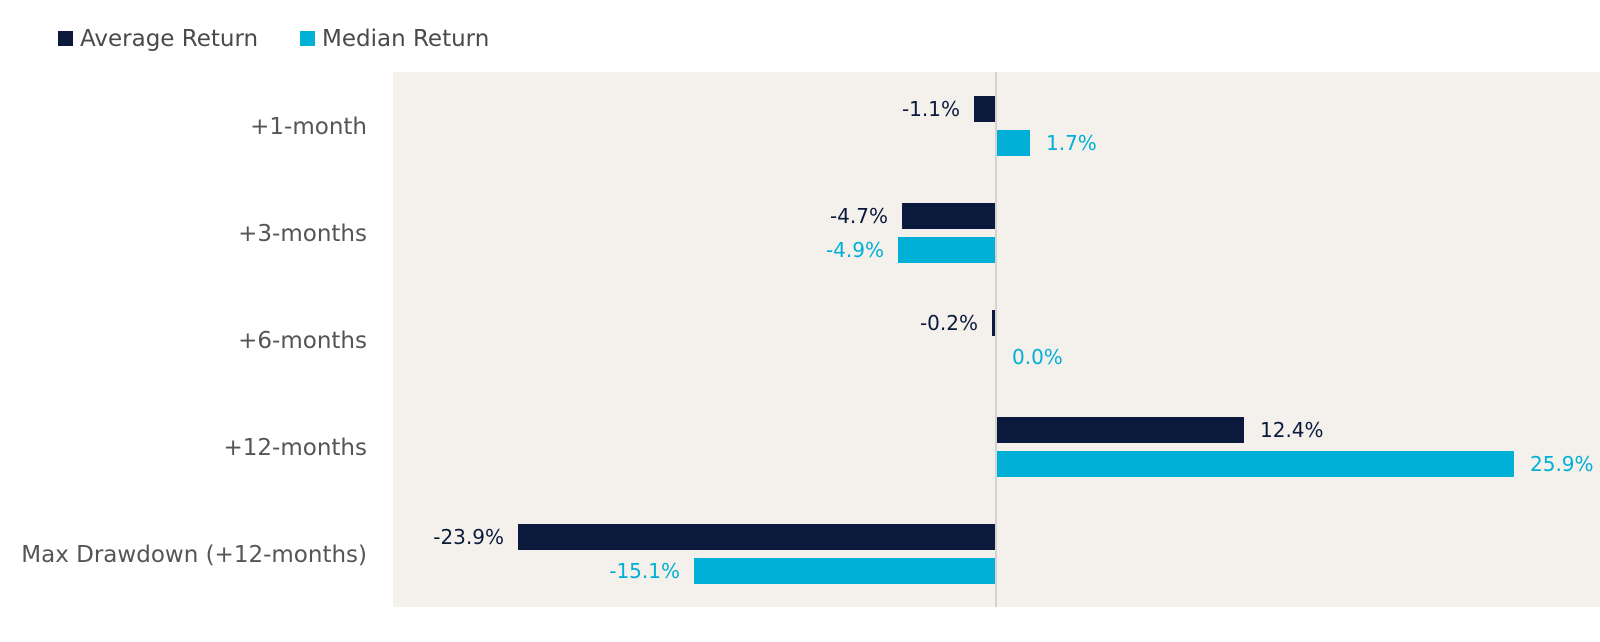  Describe the element at coordinates (194, 555) in the screenshot. I see `category-label-max-drawdown-12-months: Max Drawdown (+12-months)` at that location.